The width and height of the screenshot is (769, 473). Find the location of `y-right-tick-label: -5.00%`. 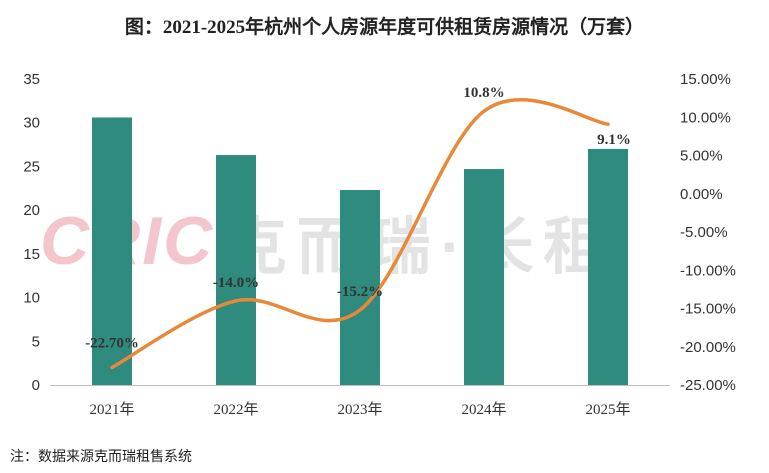

y-right-tick-label: -5.00% is located at coordinates (704, 232).